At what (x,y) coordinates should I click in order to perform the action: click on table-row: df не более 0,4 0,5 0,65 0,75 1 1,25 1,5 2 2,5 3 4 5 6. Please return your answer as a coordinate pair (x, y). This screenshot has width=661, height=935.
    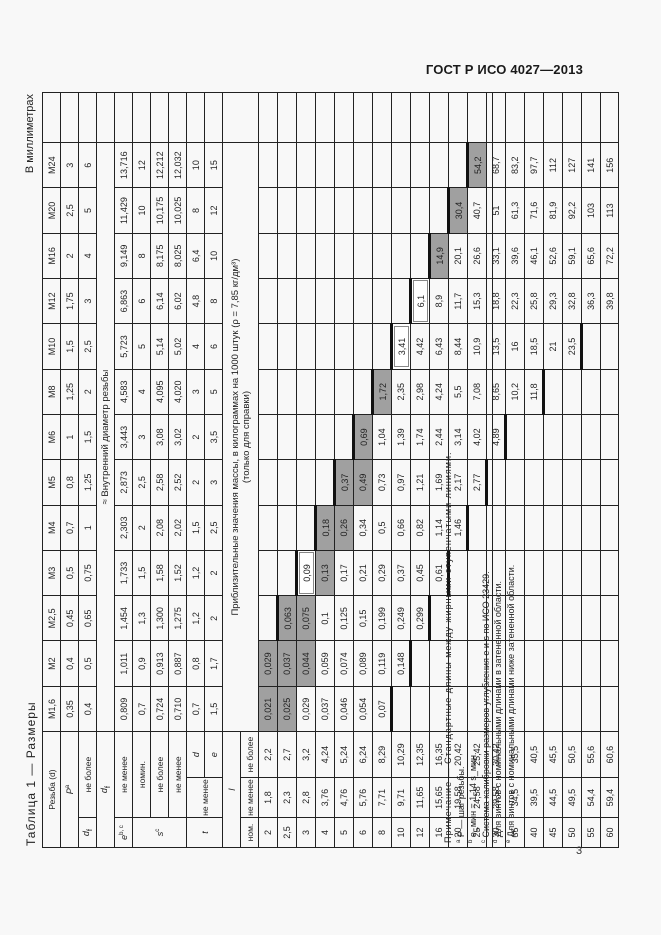
    Looking at the image, I should click on (87, 470).